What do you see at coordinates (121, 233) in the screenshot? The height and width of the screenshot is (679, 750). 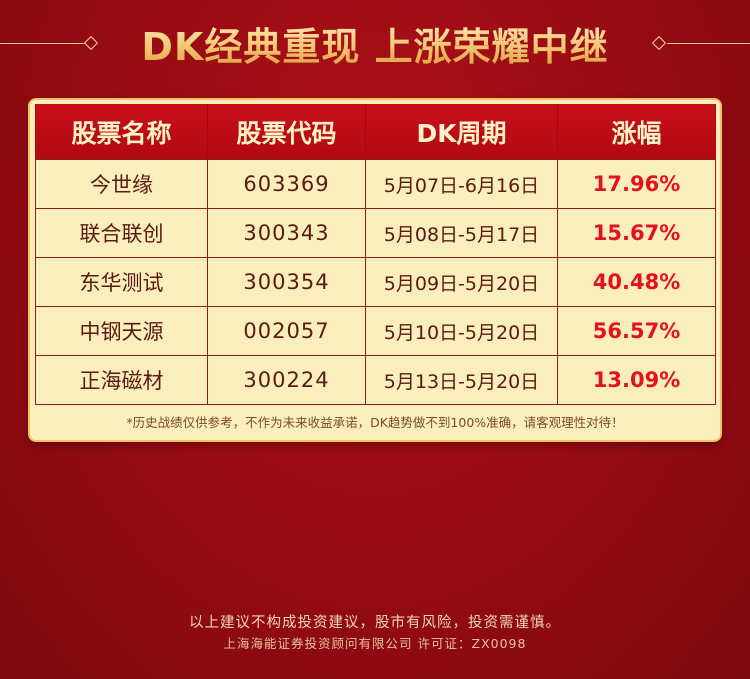 I see `stock-name-cell: 联合联创` at bounding box center [121, 233].